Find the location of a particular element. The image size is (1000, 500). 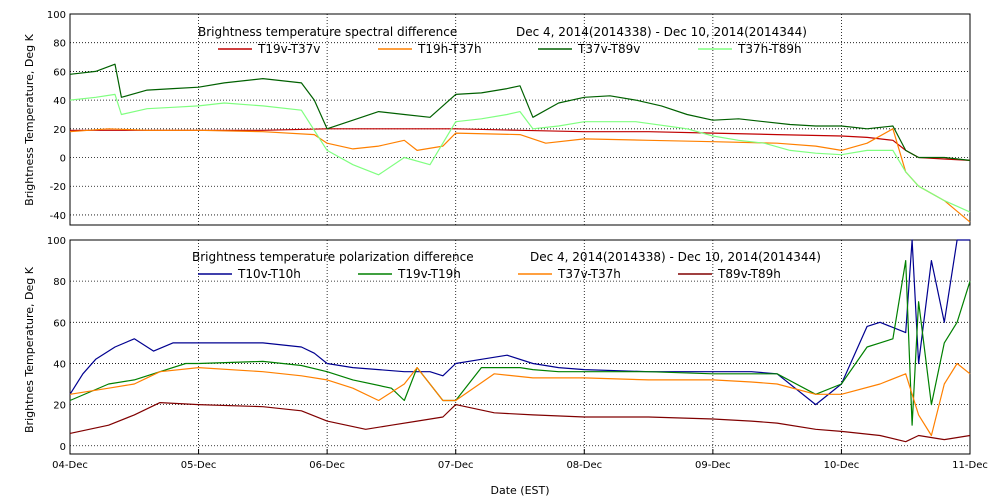

series-line-t89v-t89h is located at coordinates (520, 422).